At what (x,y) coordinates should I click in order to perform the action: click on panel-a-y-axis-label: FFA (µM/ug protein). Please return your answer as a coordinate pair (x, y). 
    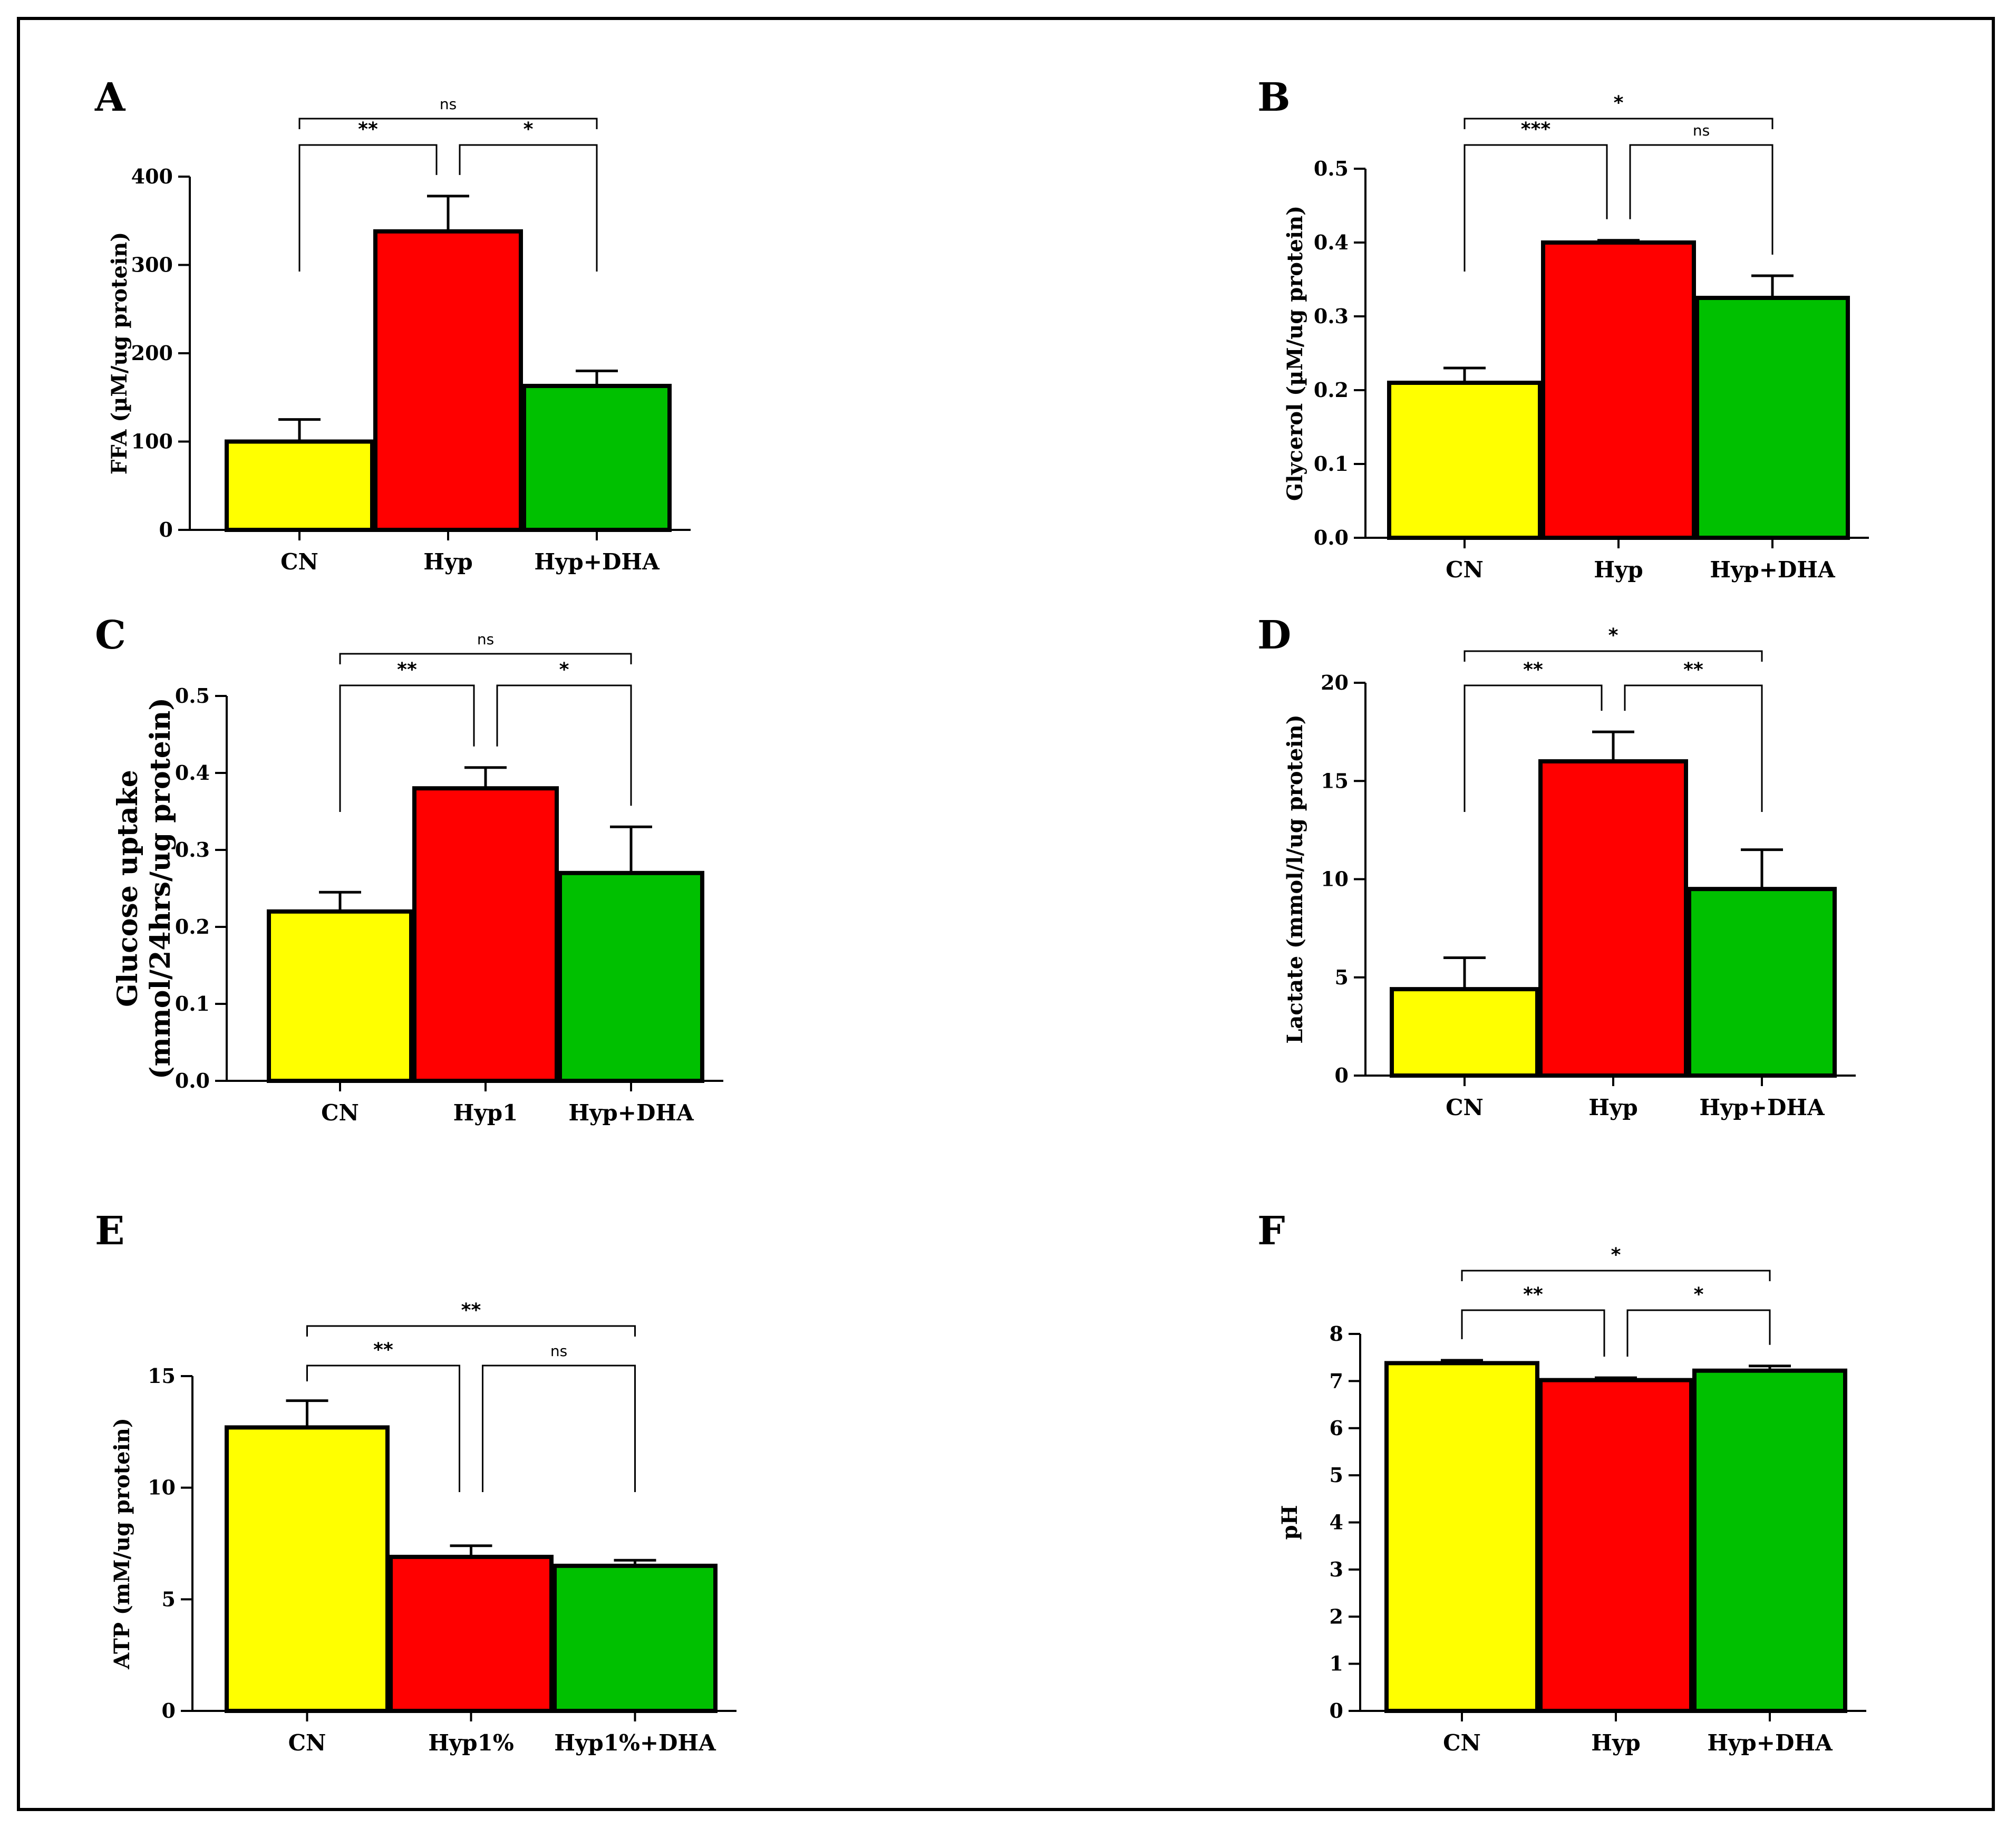
    Looking at the image, I should click on (119, 353).